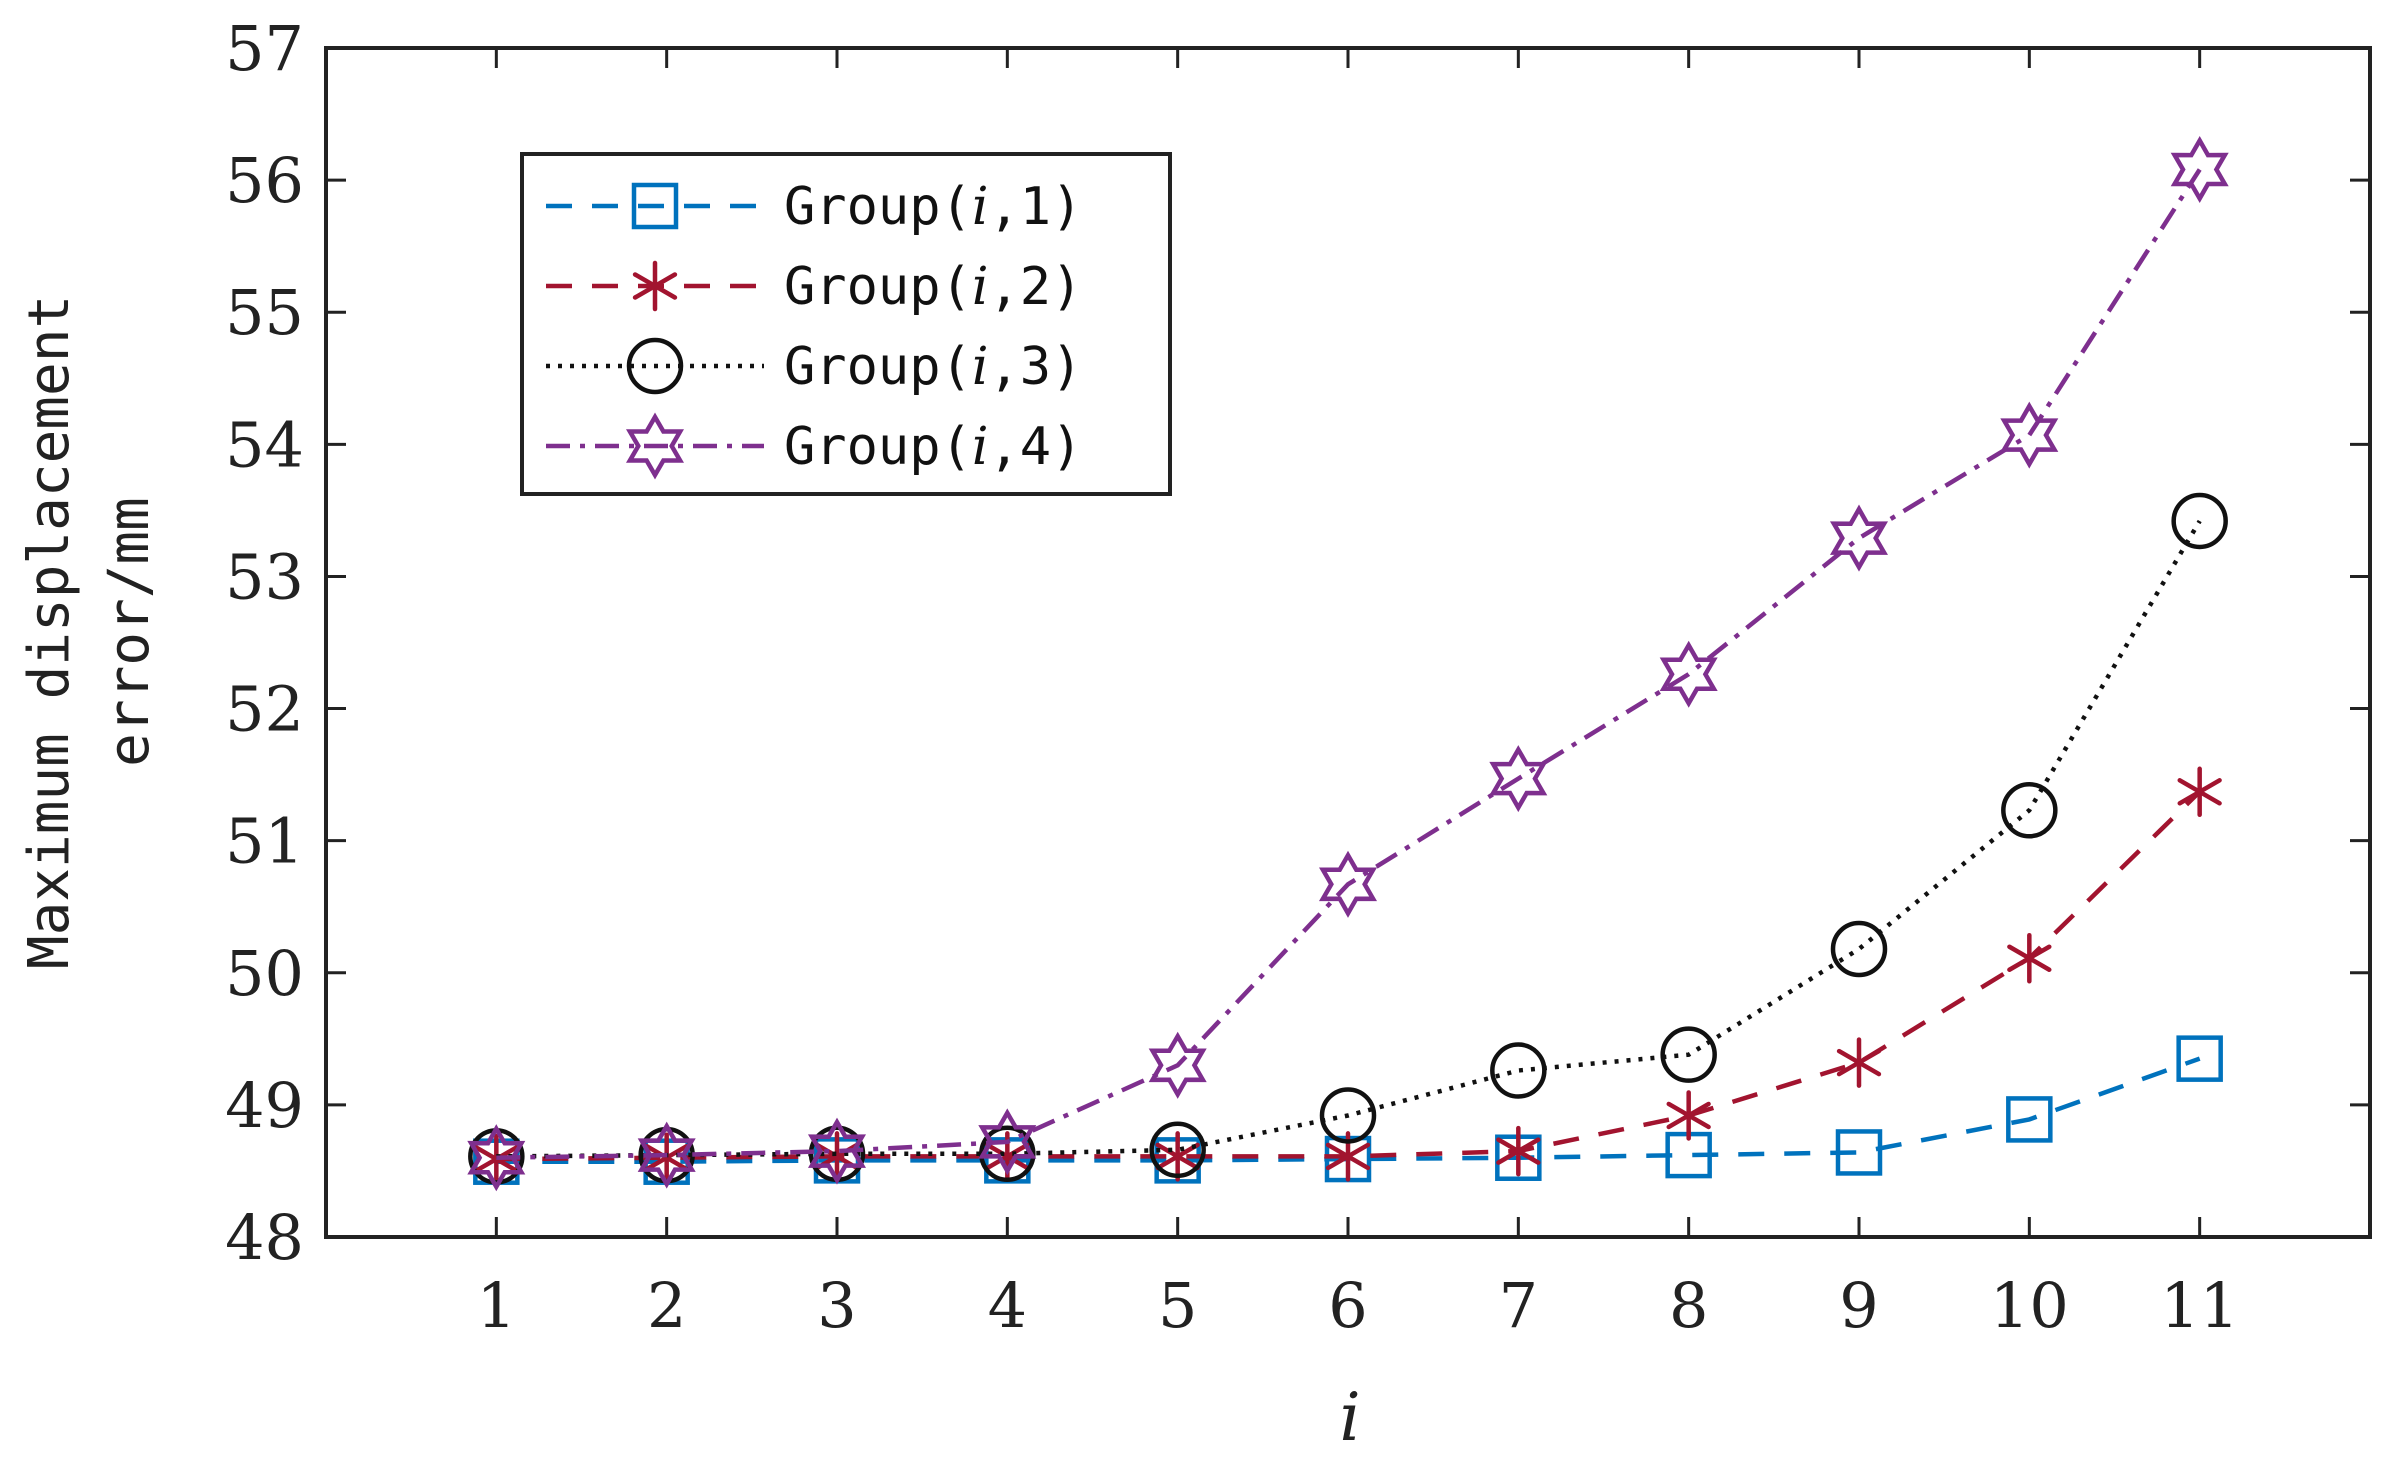 The image size is (2387, 1460). Describe the element at coordinates (49, 632) in the screenshot. I see `y-axis-title-line1: Maximum displacement` at that location.